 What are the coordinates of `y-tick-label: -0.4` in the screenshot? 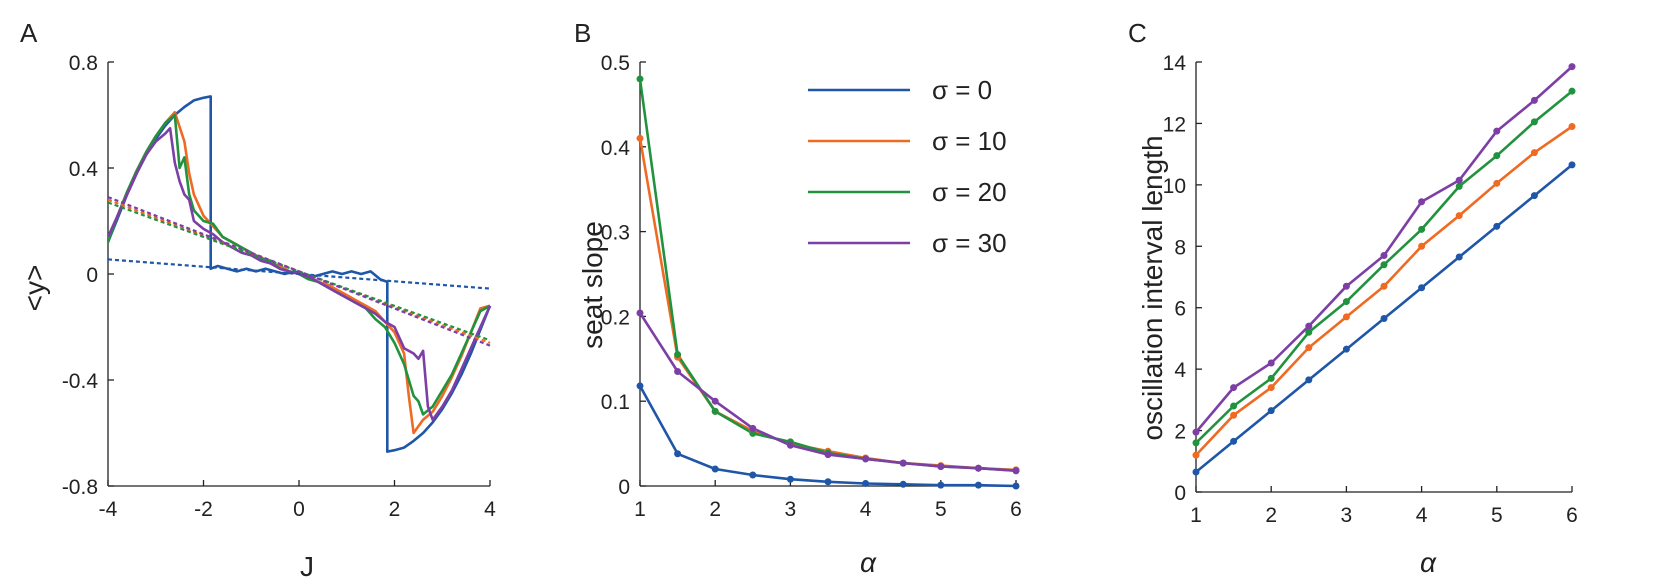 It's located at (80, 381).